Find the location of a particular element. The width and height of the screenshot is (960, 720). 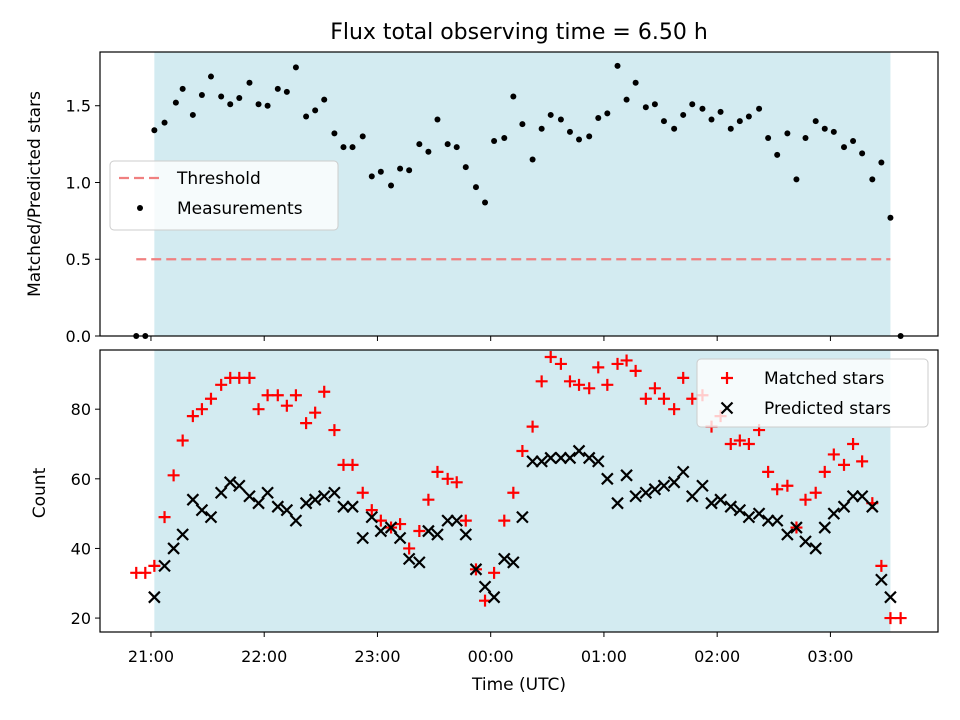

legend-measurements-label: Measurements is located at coordinates (240, 209).